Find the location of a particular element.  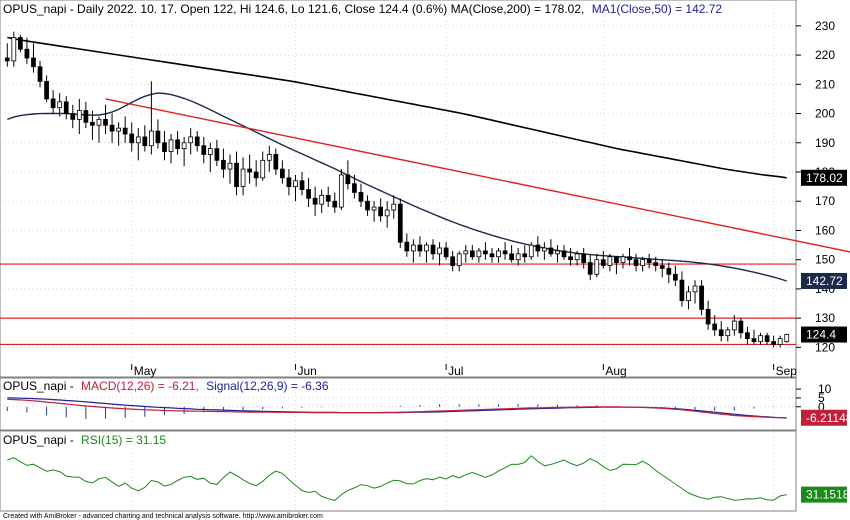

month-label: May is located at coordinates (145, 371).